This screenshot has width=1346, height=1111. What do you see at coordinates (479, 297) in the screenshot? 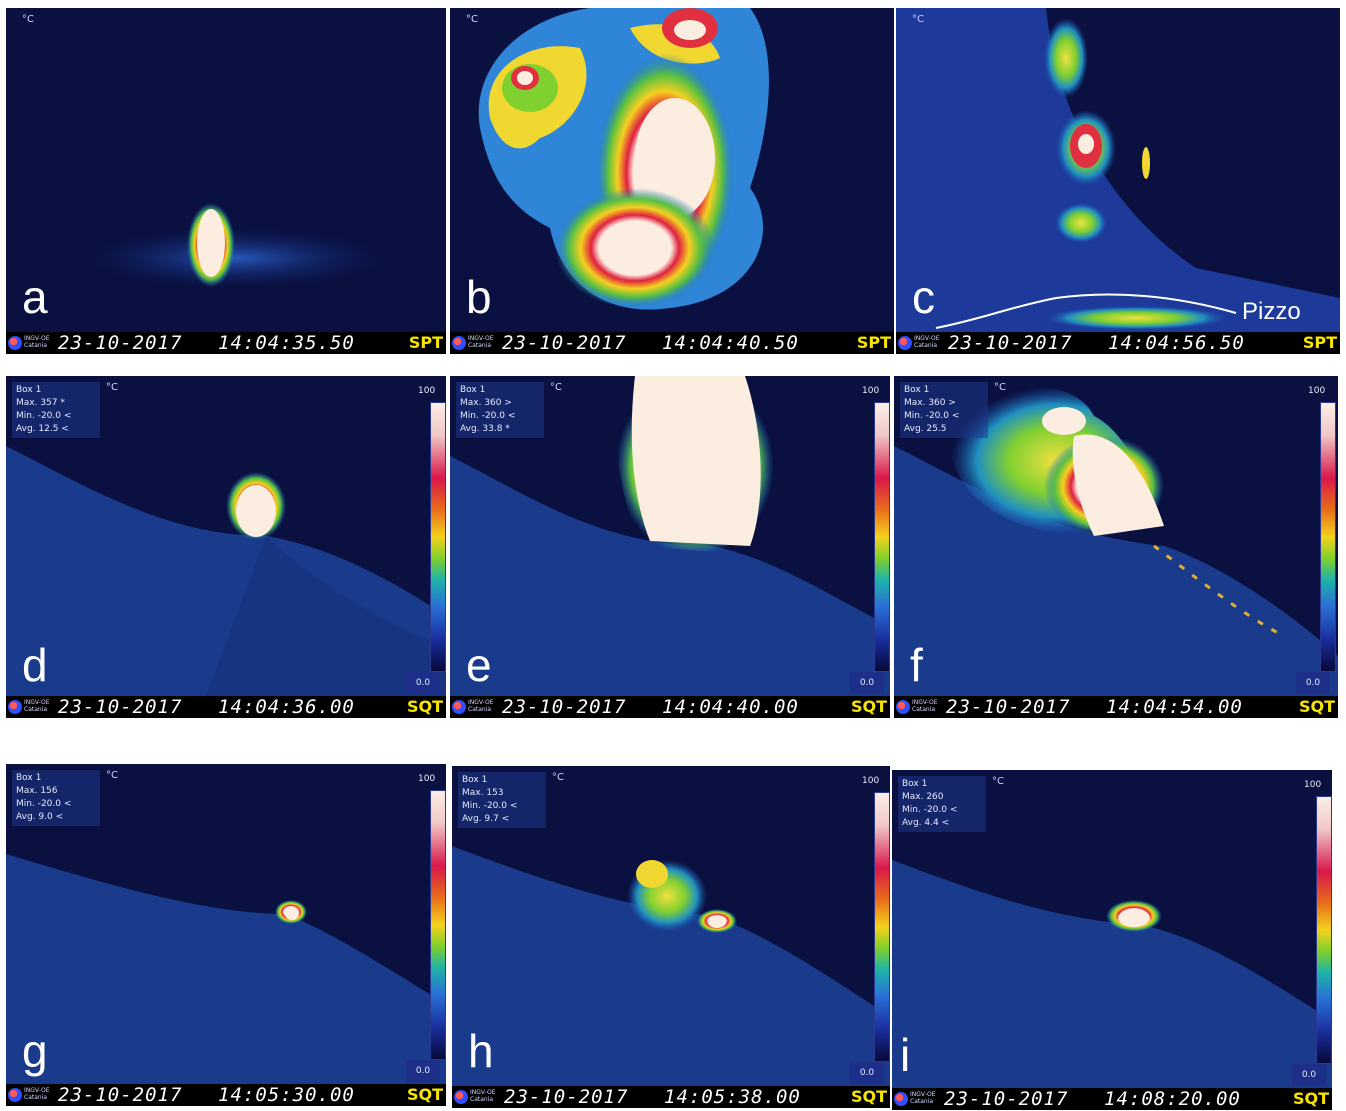
I see `panel-letter: b` at bounding box center [479, 297].